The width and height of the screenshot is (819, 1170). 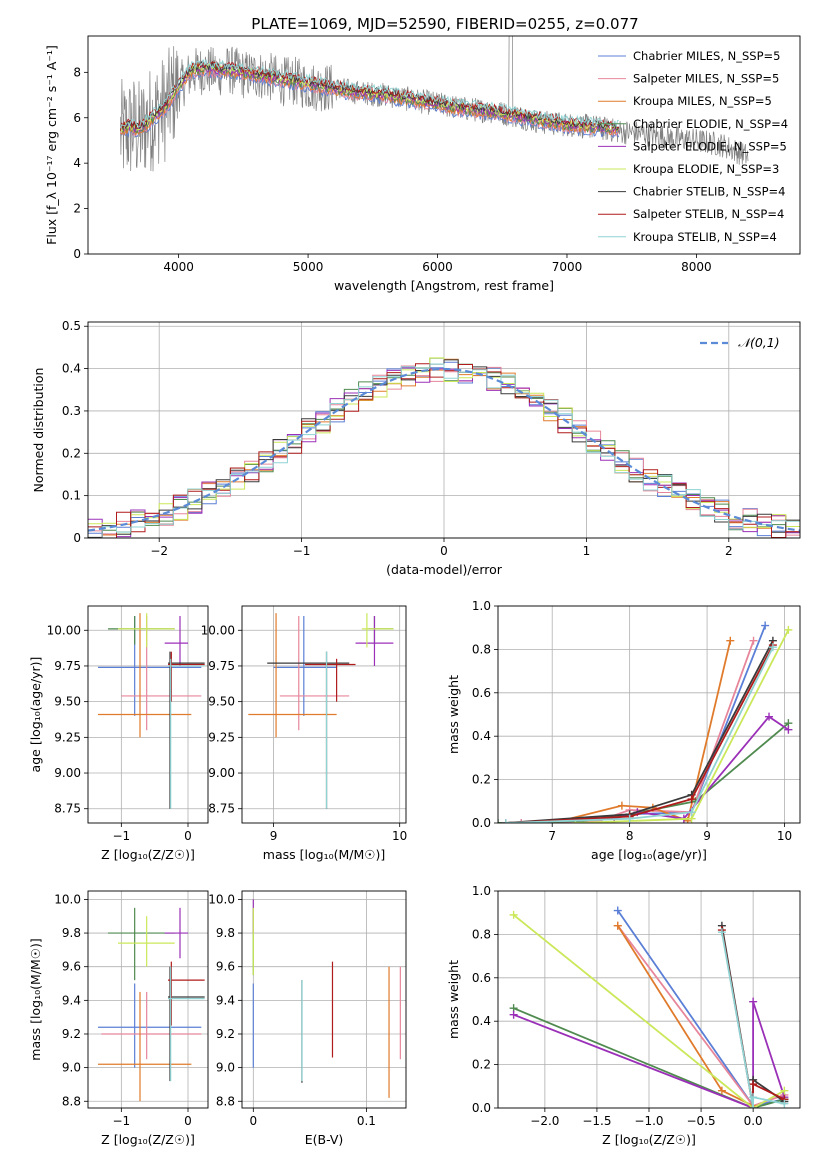 What do you see at coordinates (696, 267) in the screenshot?
I see `x-tick-label: 8000` at bounding box center [696, 267].